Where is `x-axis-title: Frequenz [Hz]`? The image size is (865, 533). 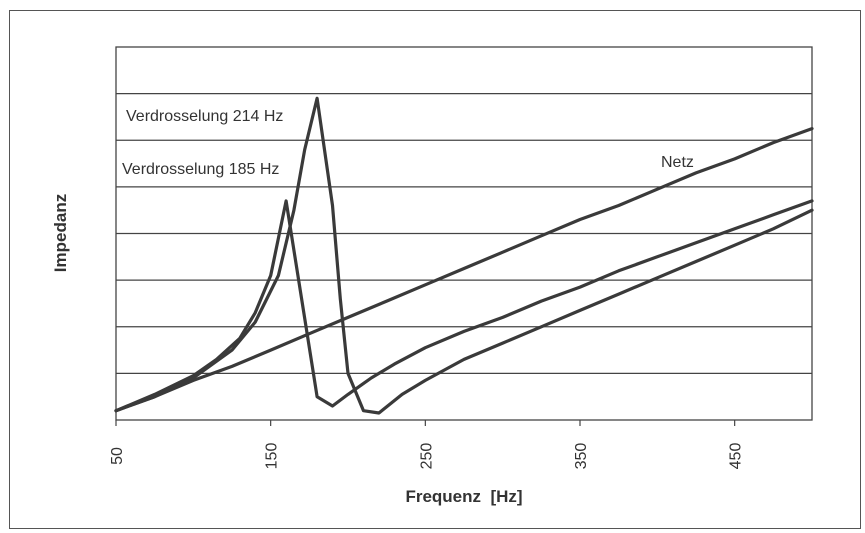
x-axis-title: Frequenz [Hz] is located at coordinates (463, 496).